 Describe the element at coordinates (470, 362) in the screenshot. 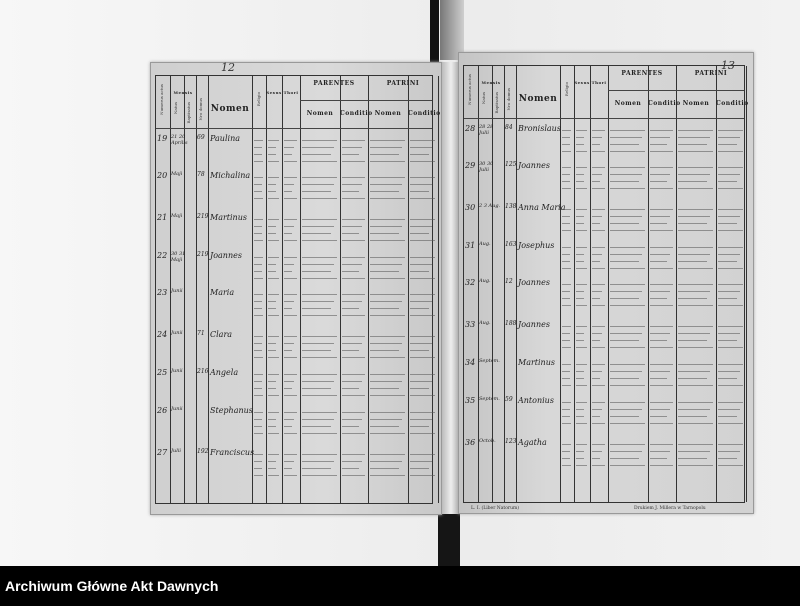

I see `entry-number: 34` at that location.